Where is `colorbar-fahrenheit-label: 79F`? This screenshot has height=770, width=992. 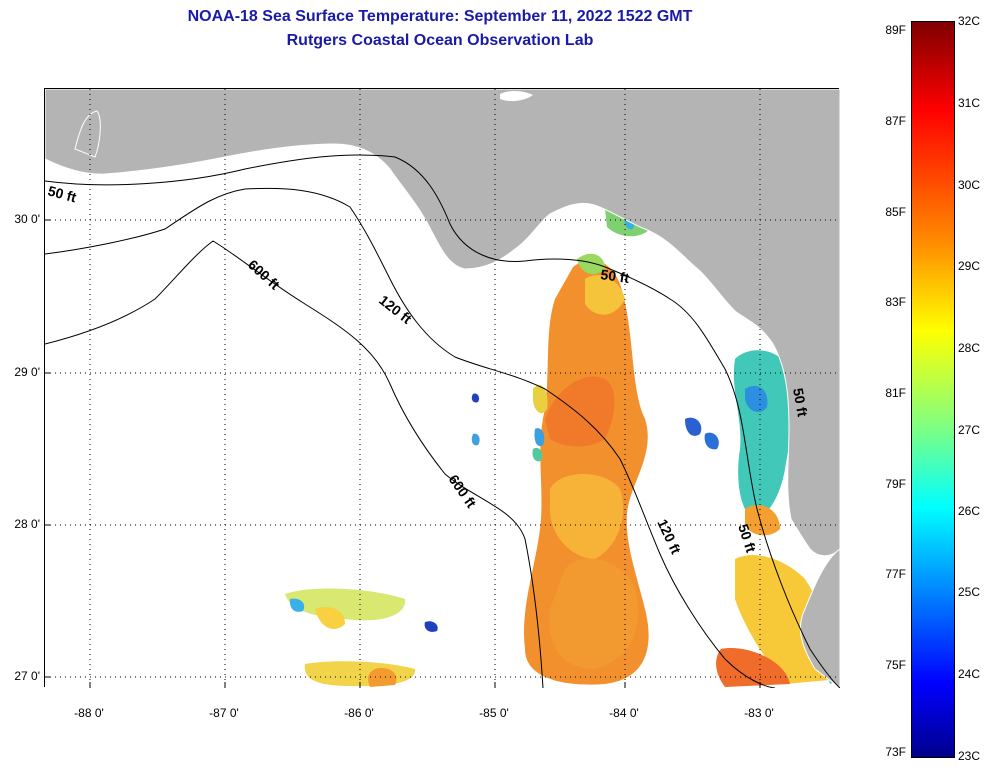 colorbar-fahrenheit-label: 79F is located at coordinates (895, 484).